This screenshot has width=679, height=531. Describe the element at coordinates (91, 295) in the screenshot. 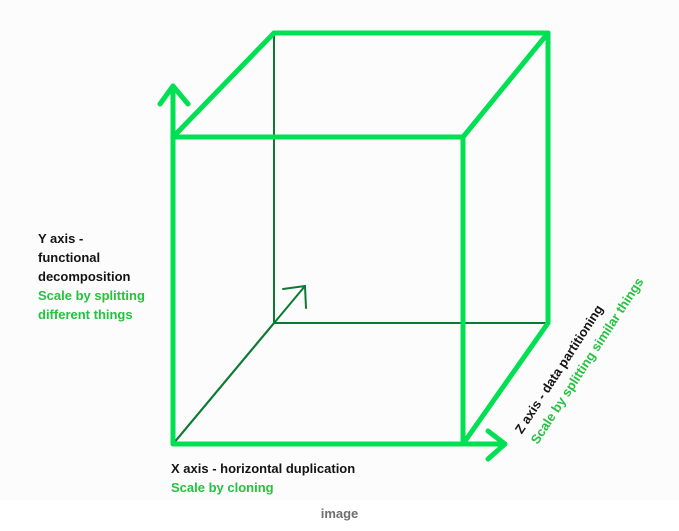

I see `y-axis-subtitle-line: Scale by splitting` at that location.